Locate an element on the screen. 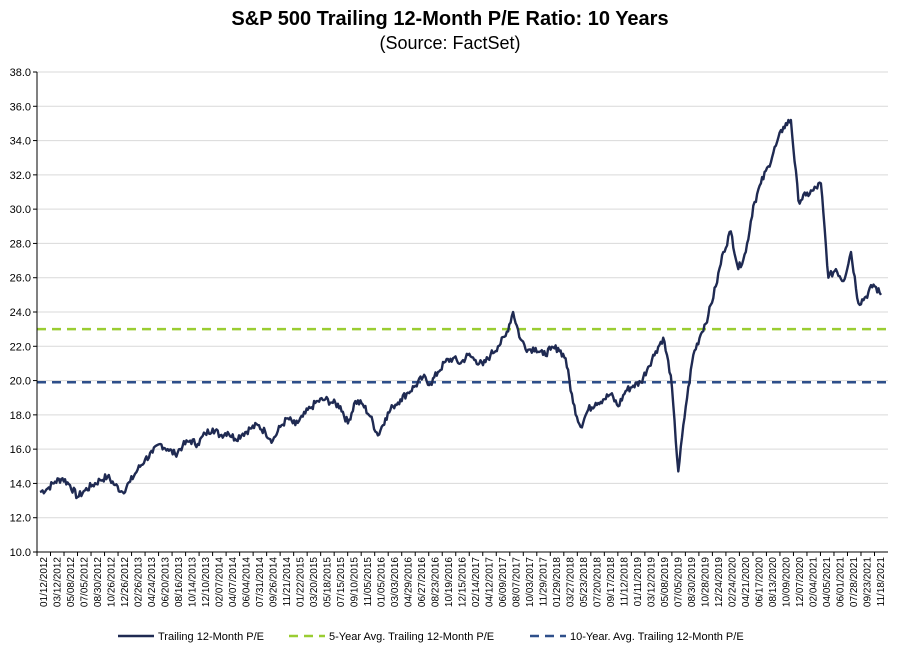 The width and height of the screenshot is (900, 654). x-tick-label: 09/10/2015 is located at coordinates (354, 582).